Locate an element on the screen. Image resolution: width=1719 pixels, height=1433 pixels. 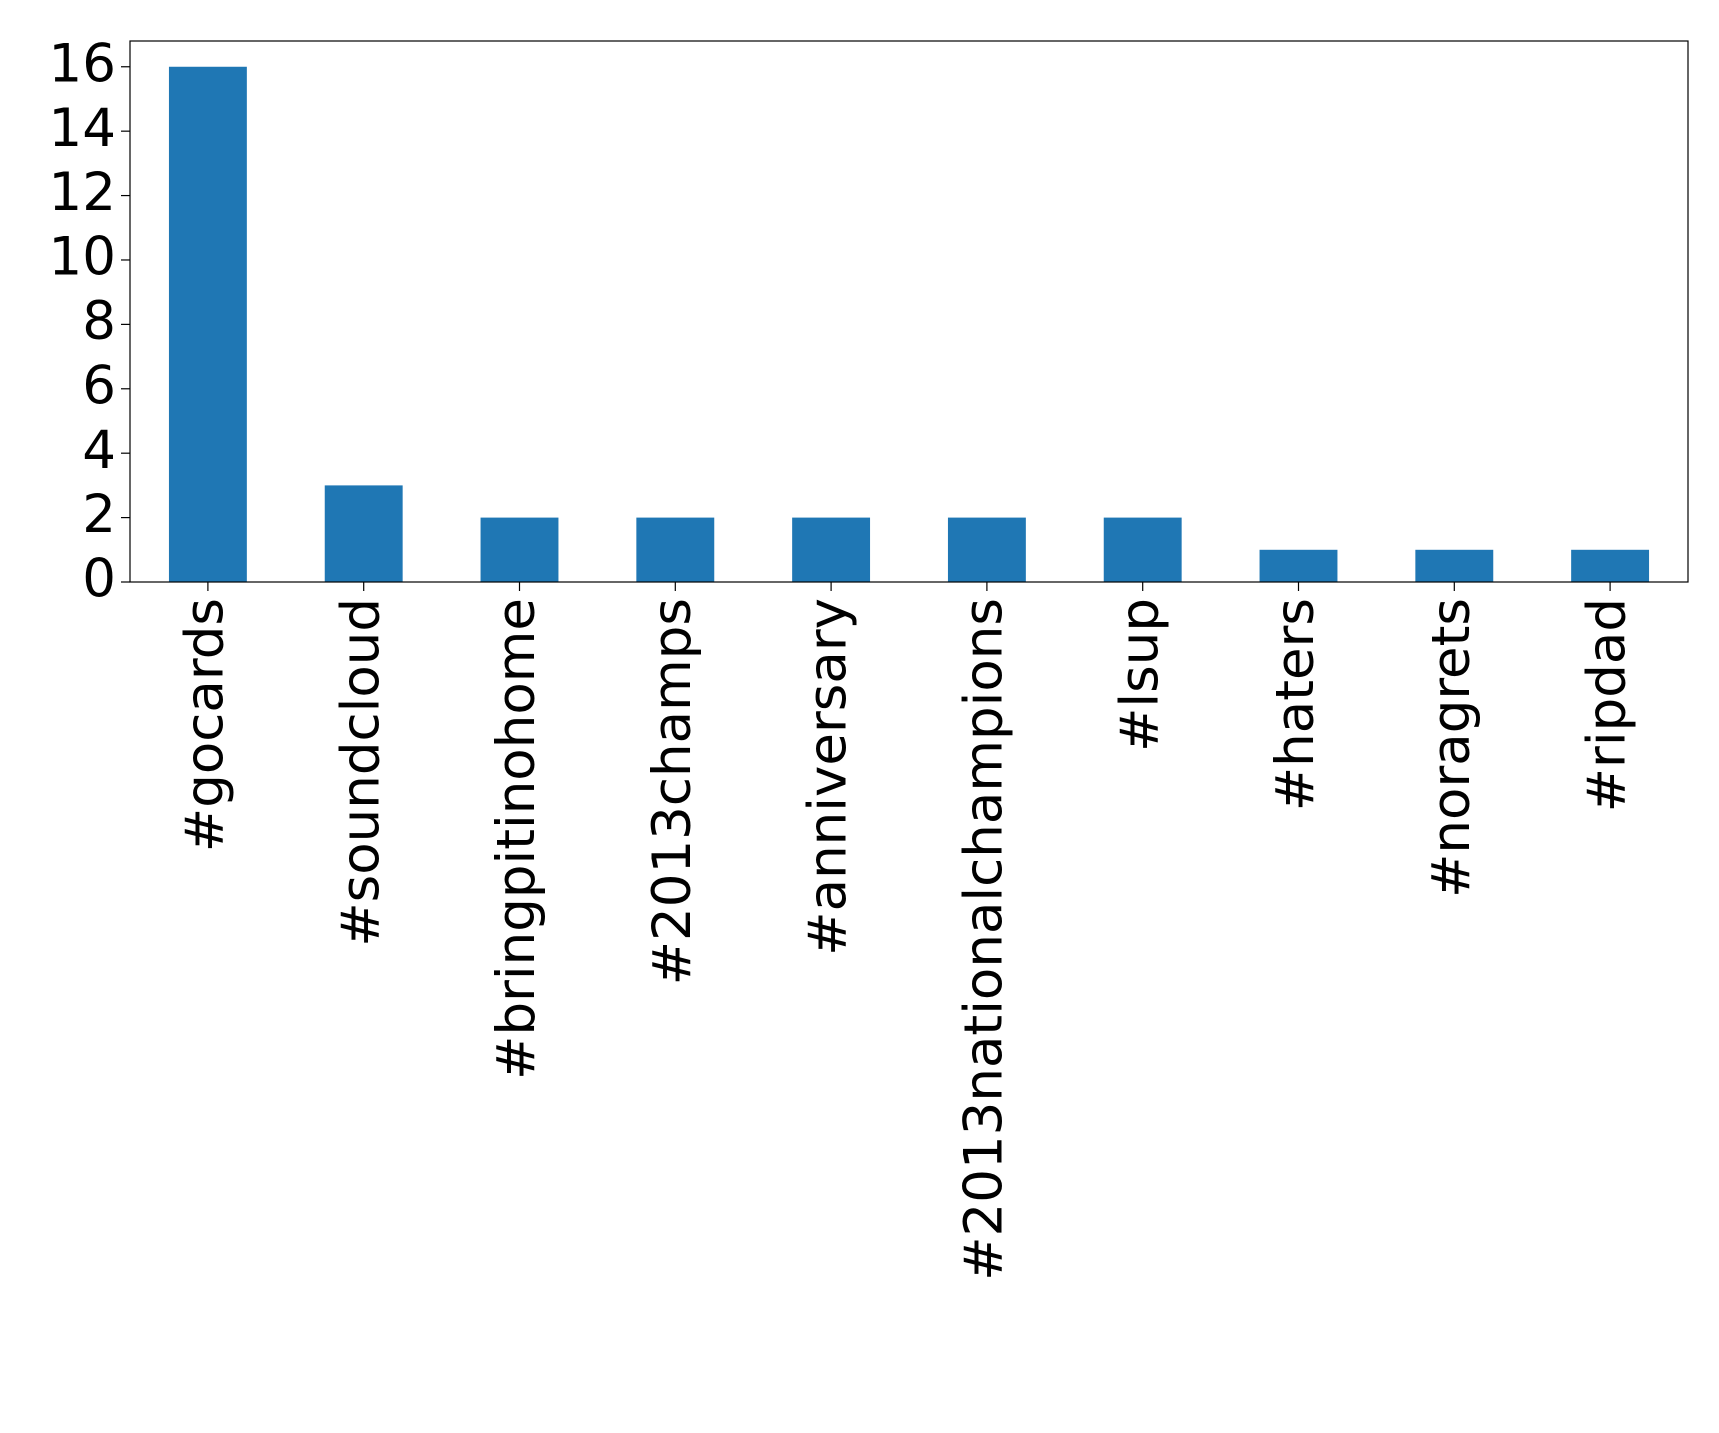
y-tick-label: 6 is located at coordinates (99, 385).